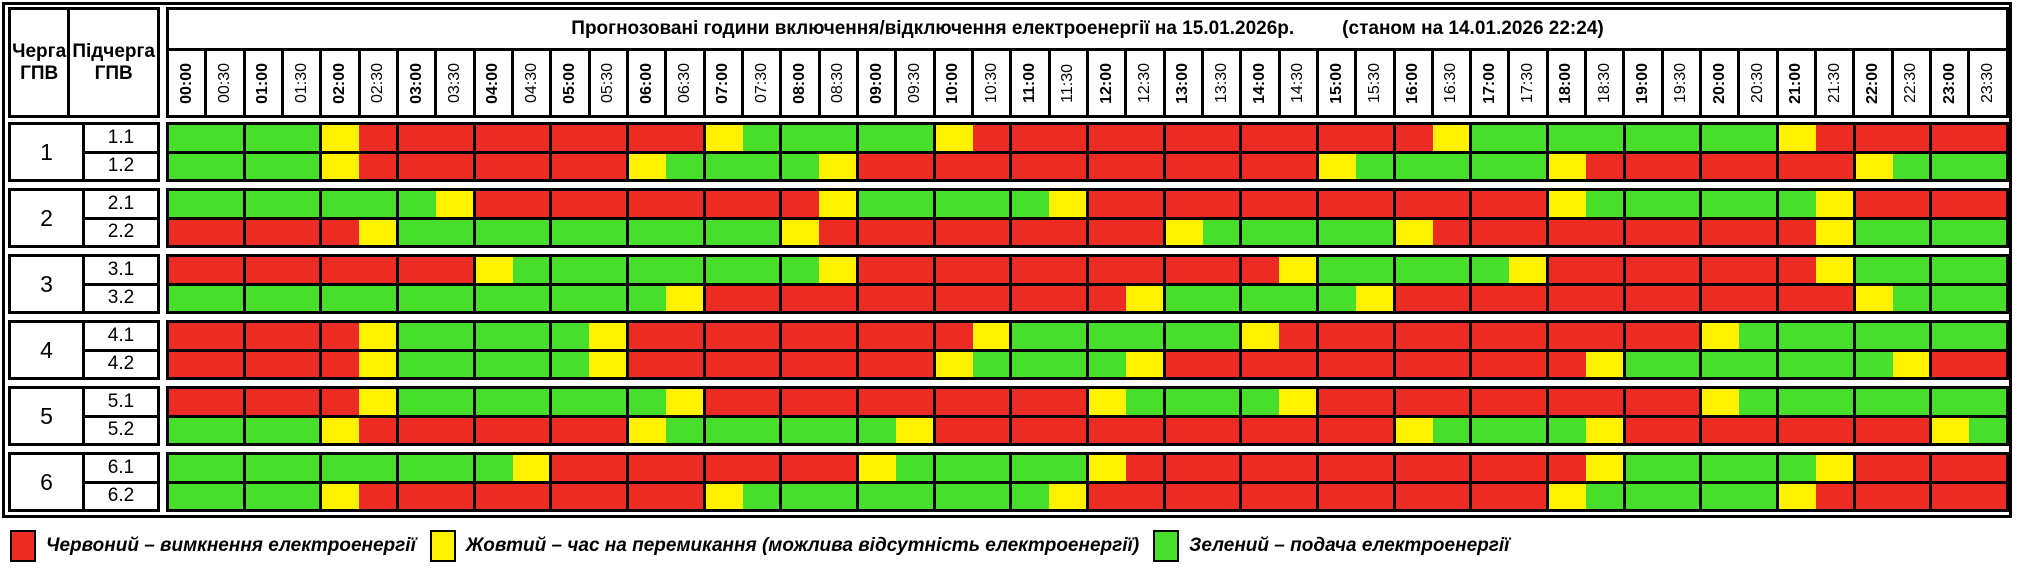 Image resolution: width=2020 pixels, height=570 pixels. Describe the element at coordinates (874, 83) in the screenshot. I see `time-header-cell: 09:00` at that location.